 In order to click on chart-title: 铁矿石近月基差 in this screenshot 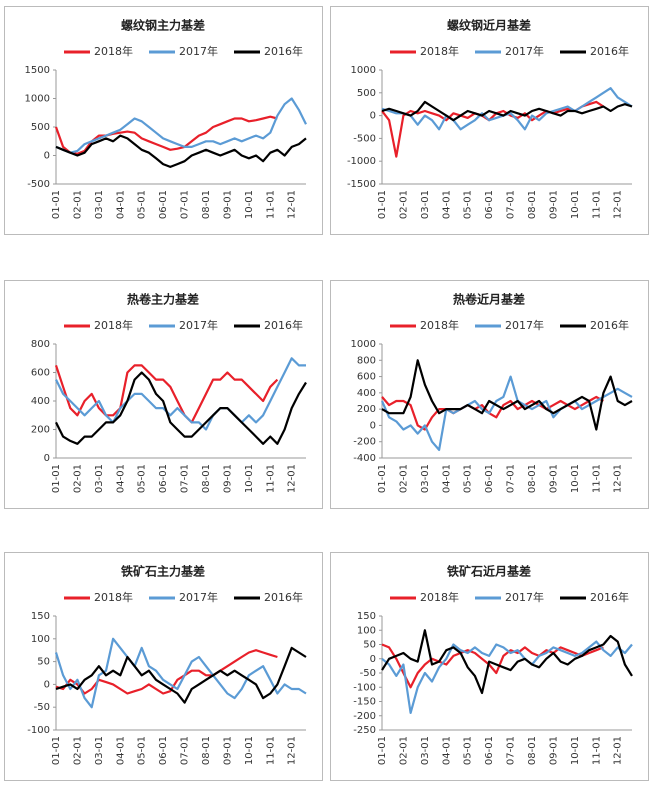, I will do `click(489, 571)`.